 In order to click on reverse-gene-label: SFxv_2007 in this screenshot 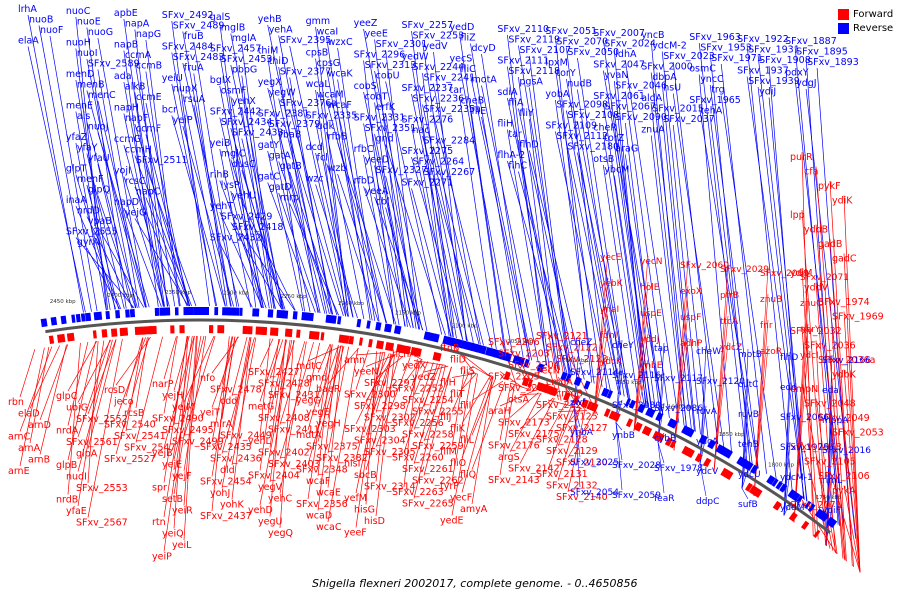, I will do `click(619, 33)`.